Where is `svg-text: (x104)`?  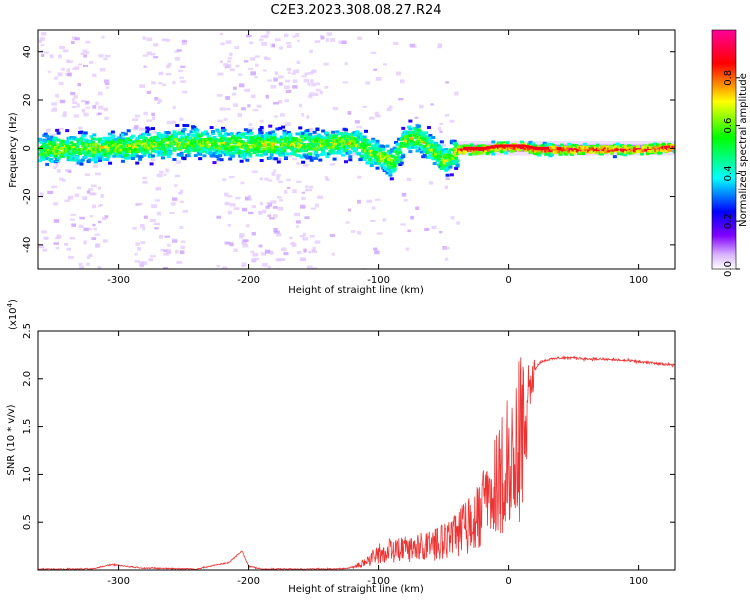 svg-text: (x104) is located at coordinates (12, 314).